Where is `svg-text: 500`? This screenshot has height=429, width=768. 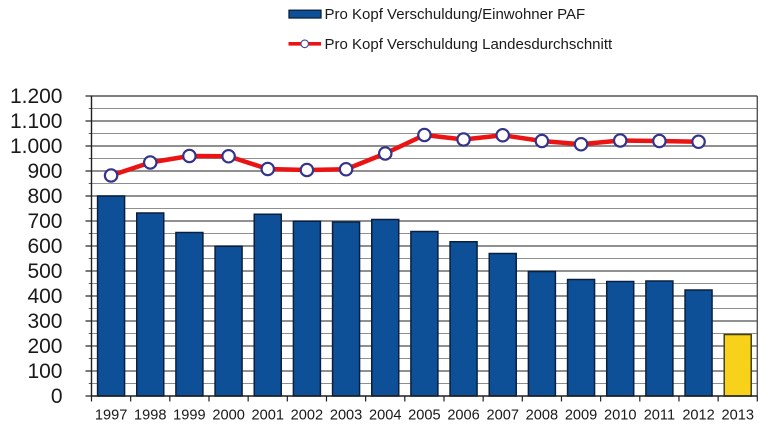 svg-text: 500 is located at coordinates (44, 271).